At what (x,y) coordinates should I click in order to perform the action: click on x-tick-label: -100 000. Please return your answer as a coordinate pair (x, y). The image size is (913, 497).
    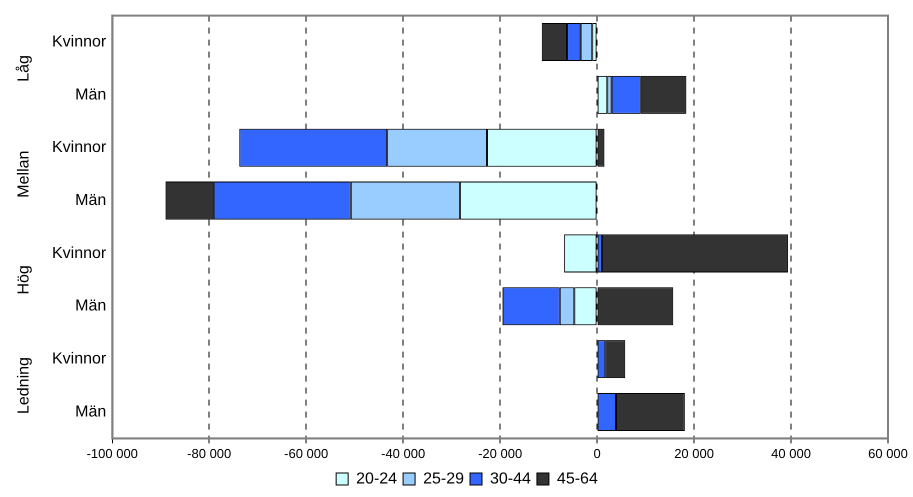
    Looking at the image, I should click on (112, 453).